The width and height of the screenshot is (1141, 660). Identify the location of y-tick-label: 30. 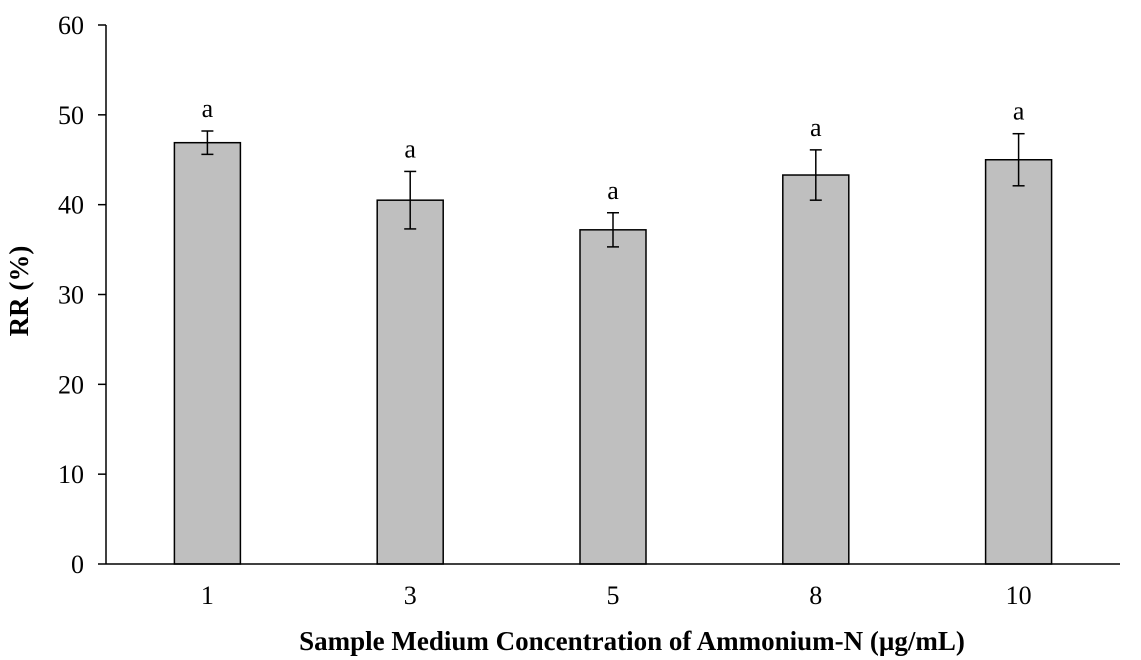
(71, 295).